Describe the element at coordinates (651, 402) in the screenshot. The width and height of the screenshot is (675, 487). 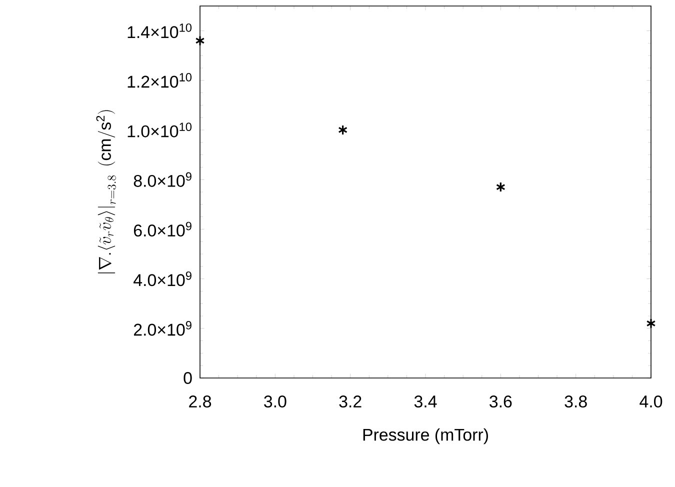
I see `x-tick-label: 4.0` at that location.